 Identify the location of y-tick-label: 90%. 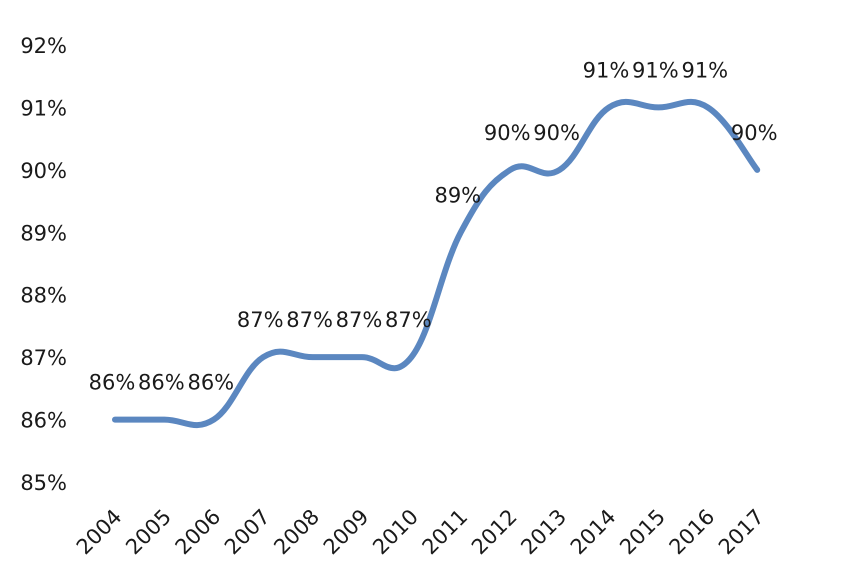
(43, 171).